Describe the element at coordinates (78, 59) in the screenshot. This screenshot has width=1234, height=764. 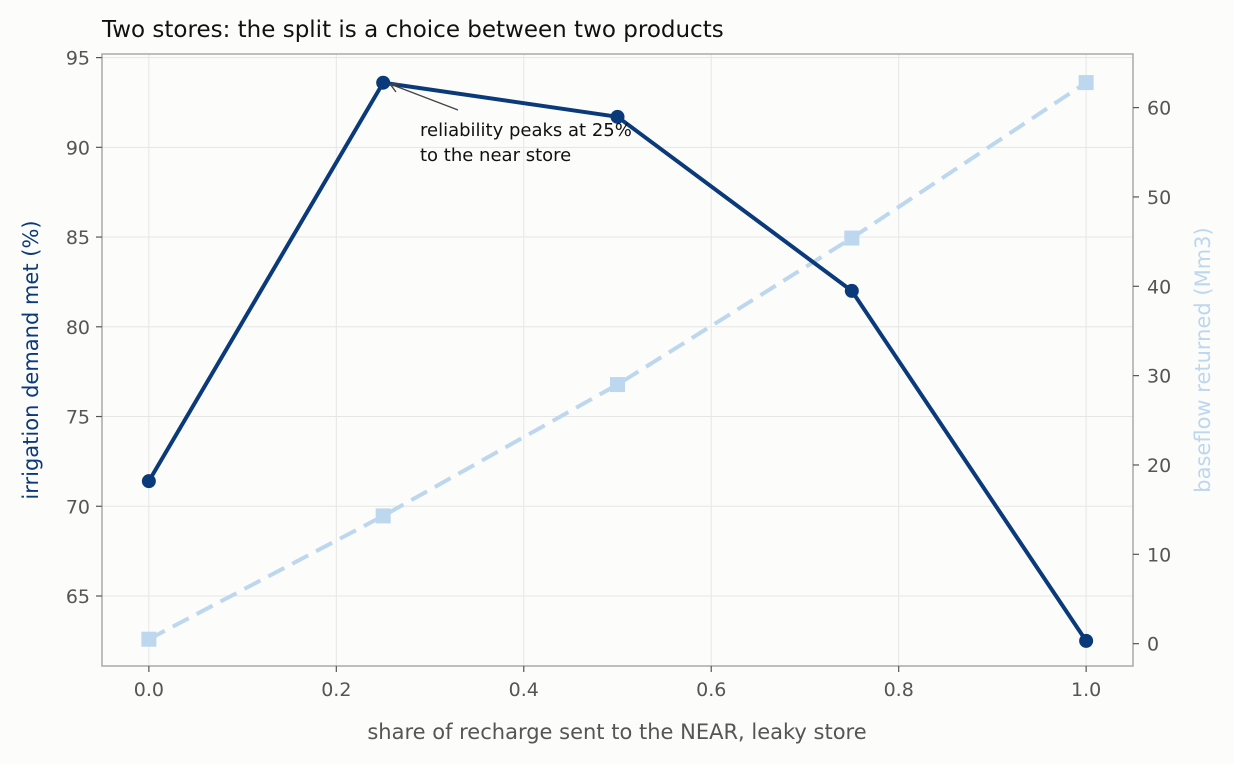
I see `y-left-tick-label: 95` at that location.